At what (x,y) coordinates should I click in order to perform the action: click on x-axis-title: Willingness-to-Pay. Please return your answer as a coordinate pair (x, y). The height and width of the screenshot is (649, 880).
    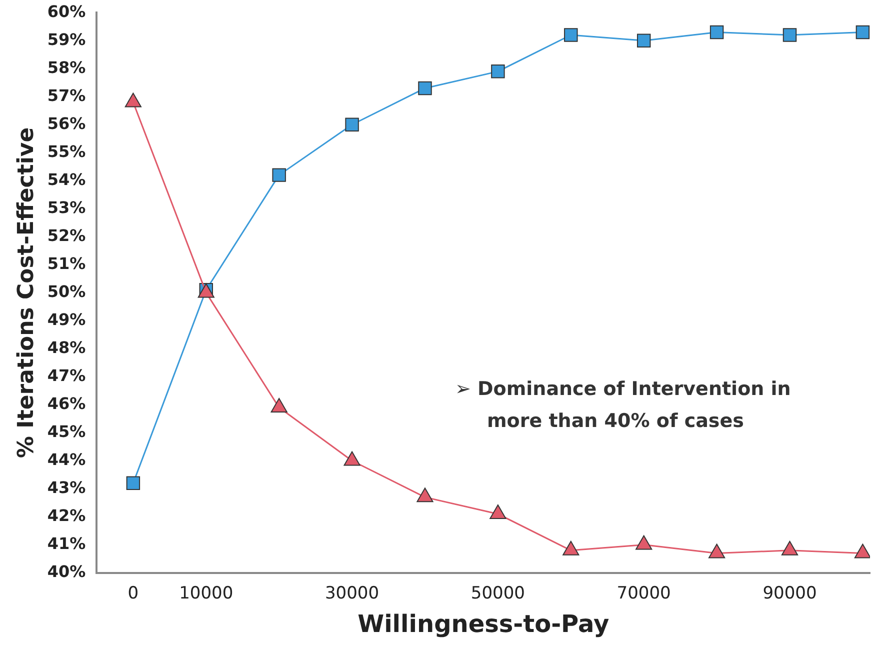
    Looking at the image, I should click on (484, 624).